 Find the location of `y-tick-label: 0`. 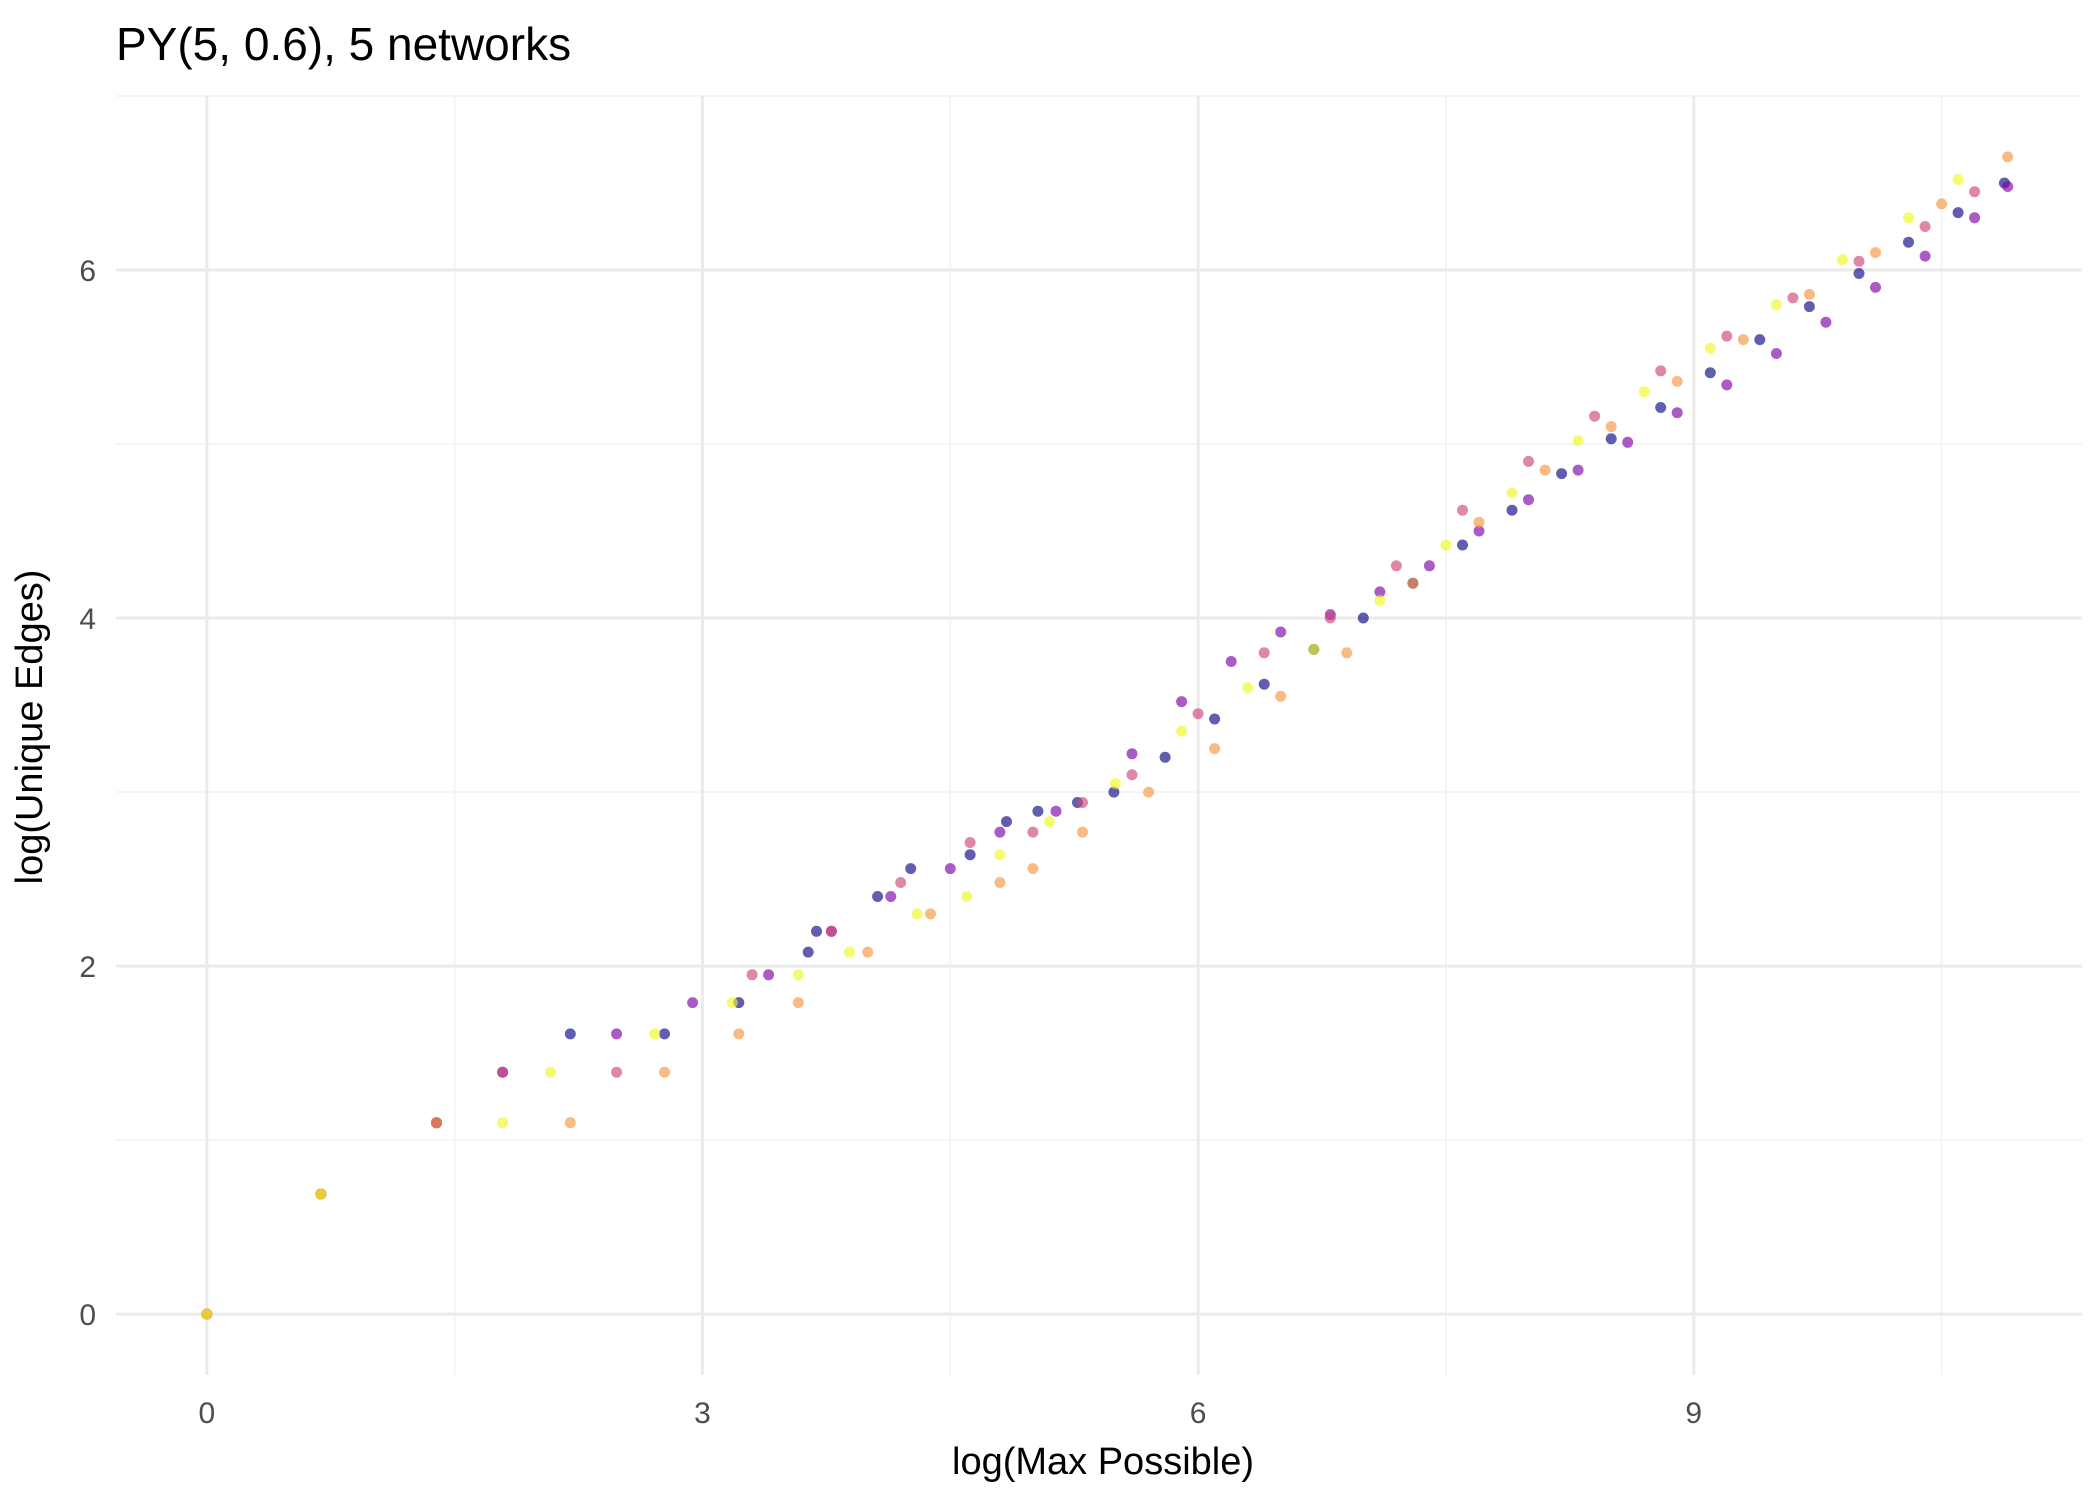

y-tick-label: 0 is located at coordinates (87, 1315).